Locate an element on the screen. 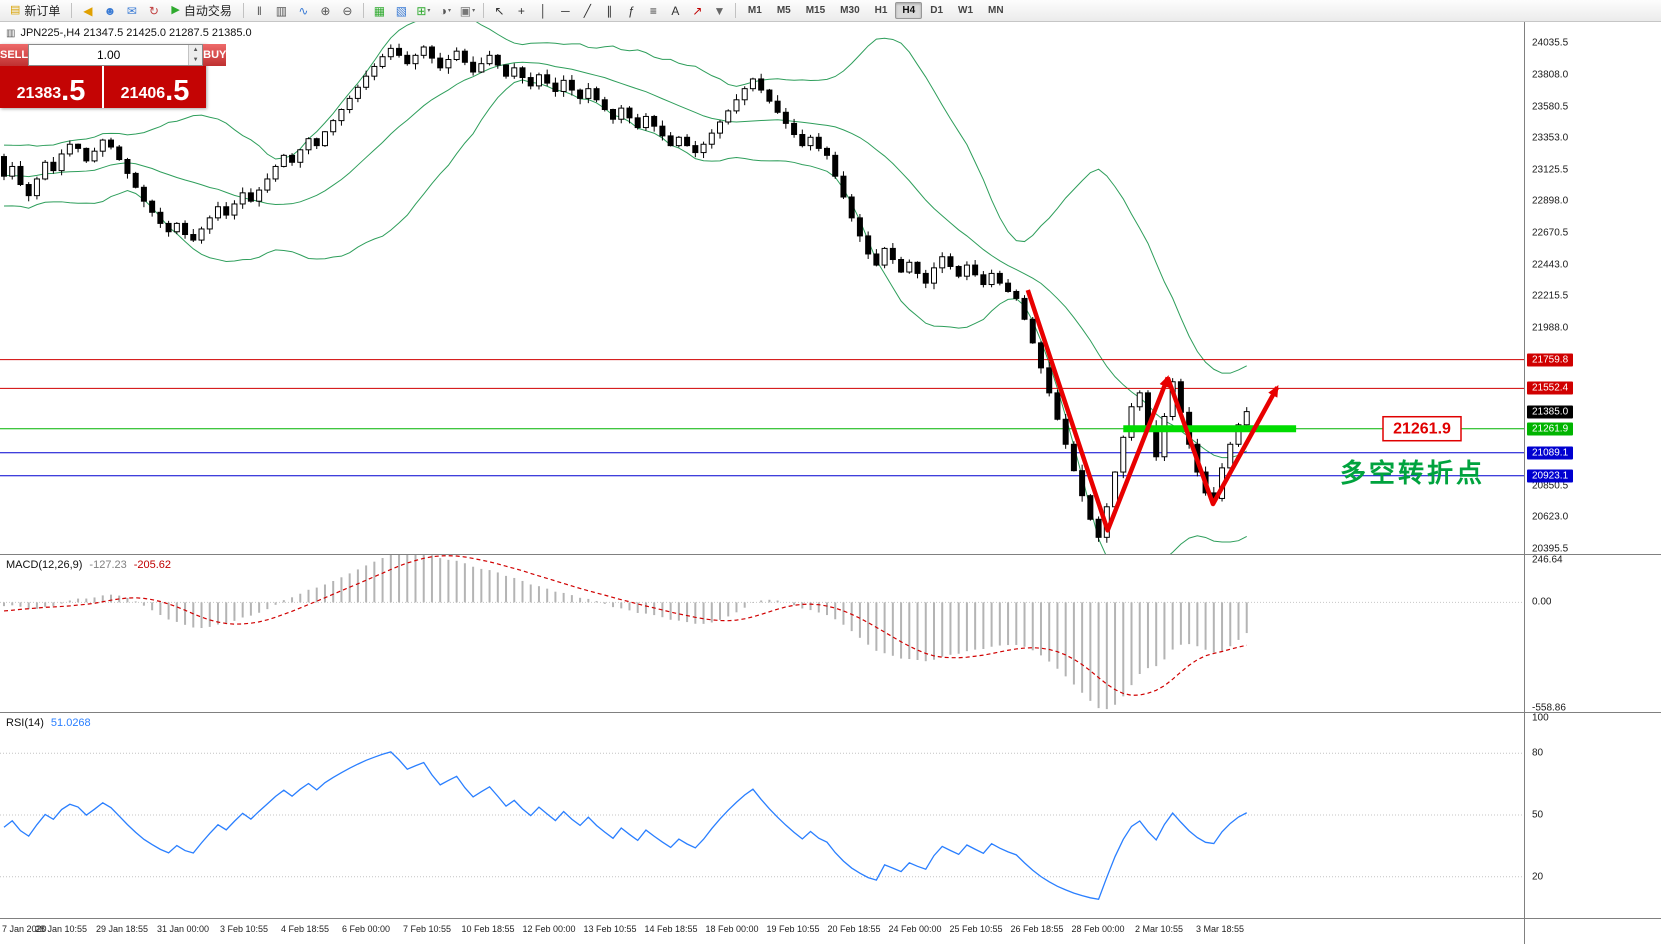 This screenshot has width=1661, height=944. rsi-tick: 20 is located at coordinates (1538, 877).